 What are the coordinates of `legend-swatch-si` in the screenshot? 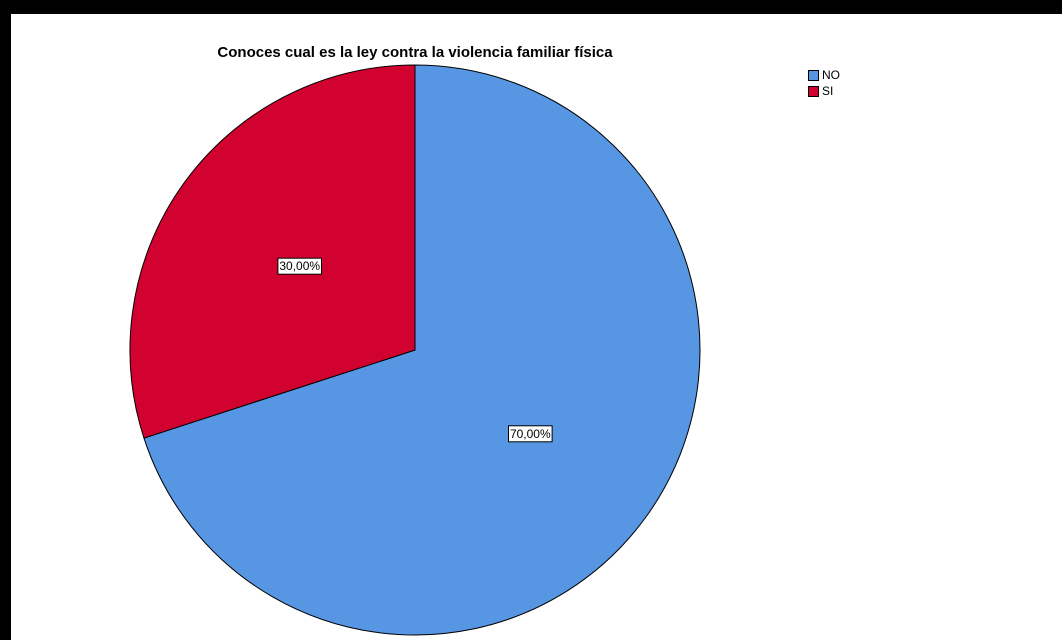 It's located at (813, 91).